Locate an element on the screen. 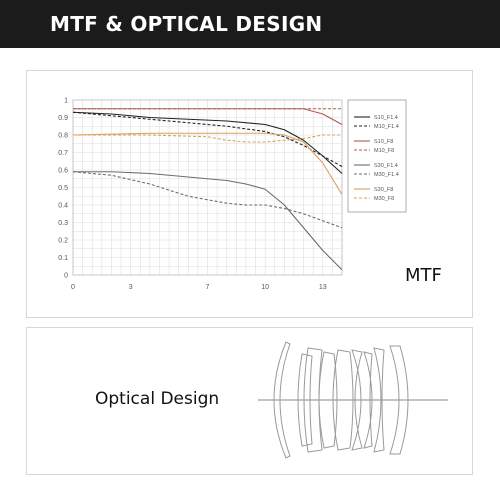  legend-box is located at coordinates (377, 156).